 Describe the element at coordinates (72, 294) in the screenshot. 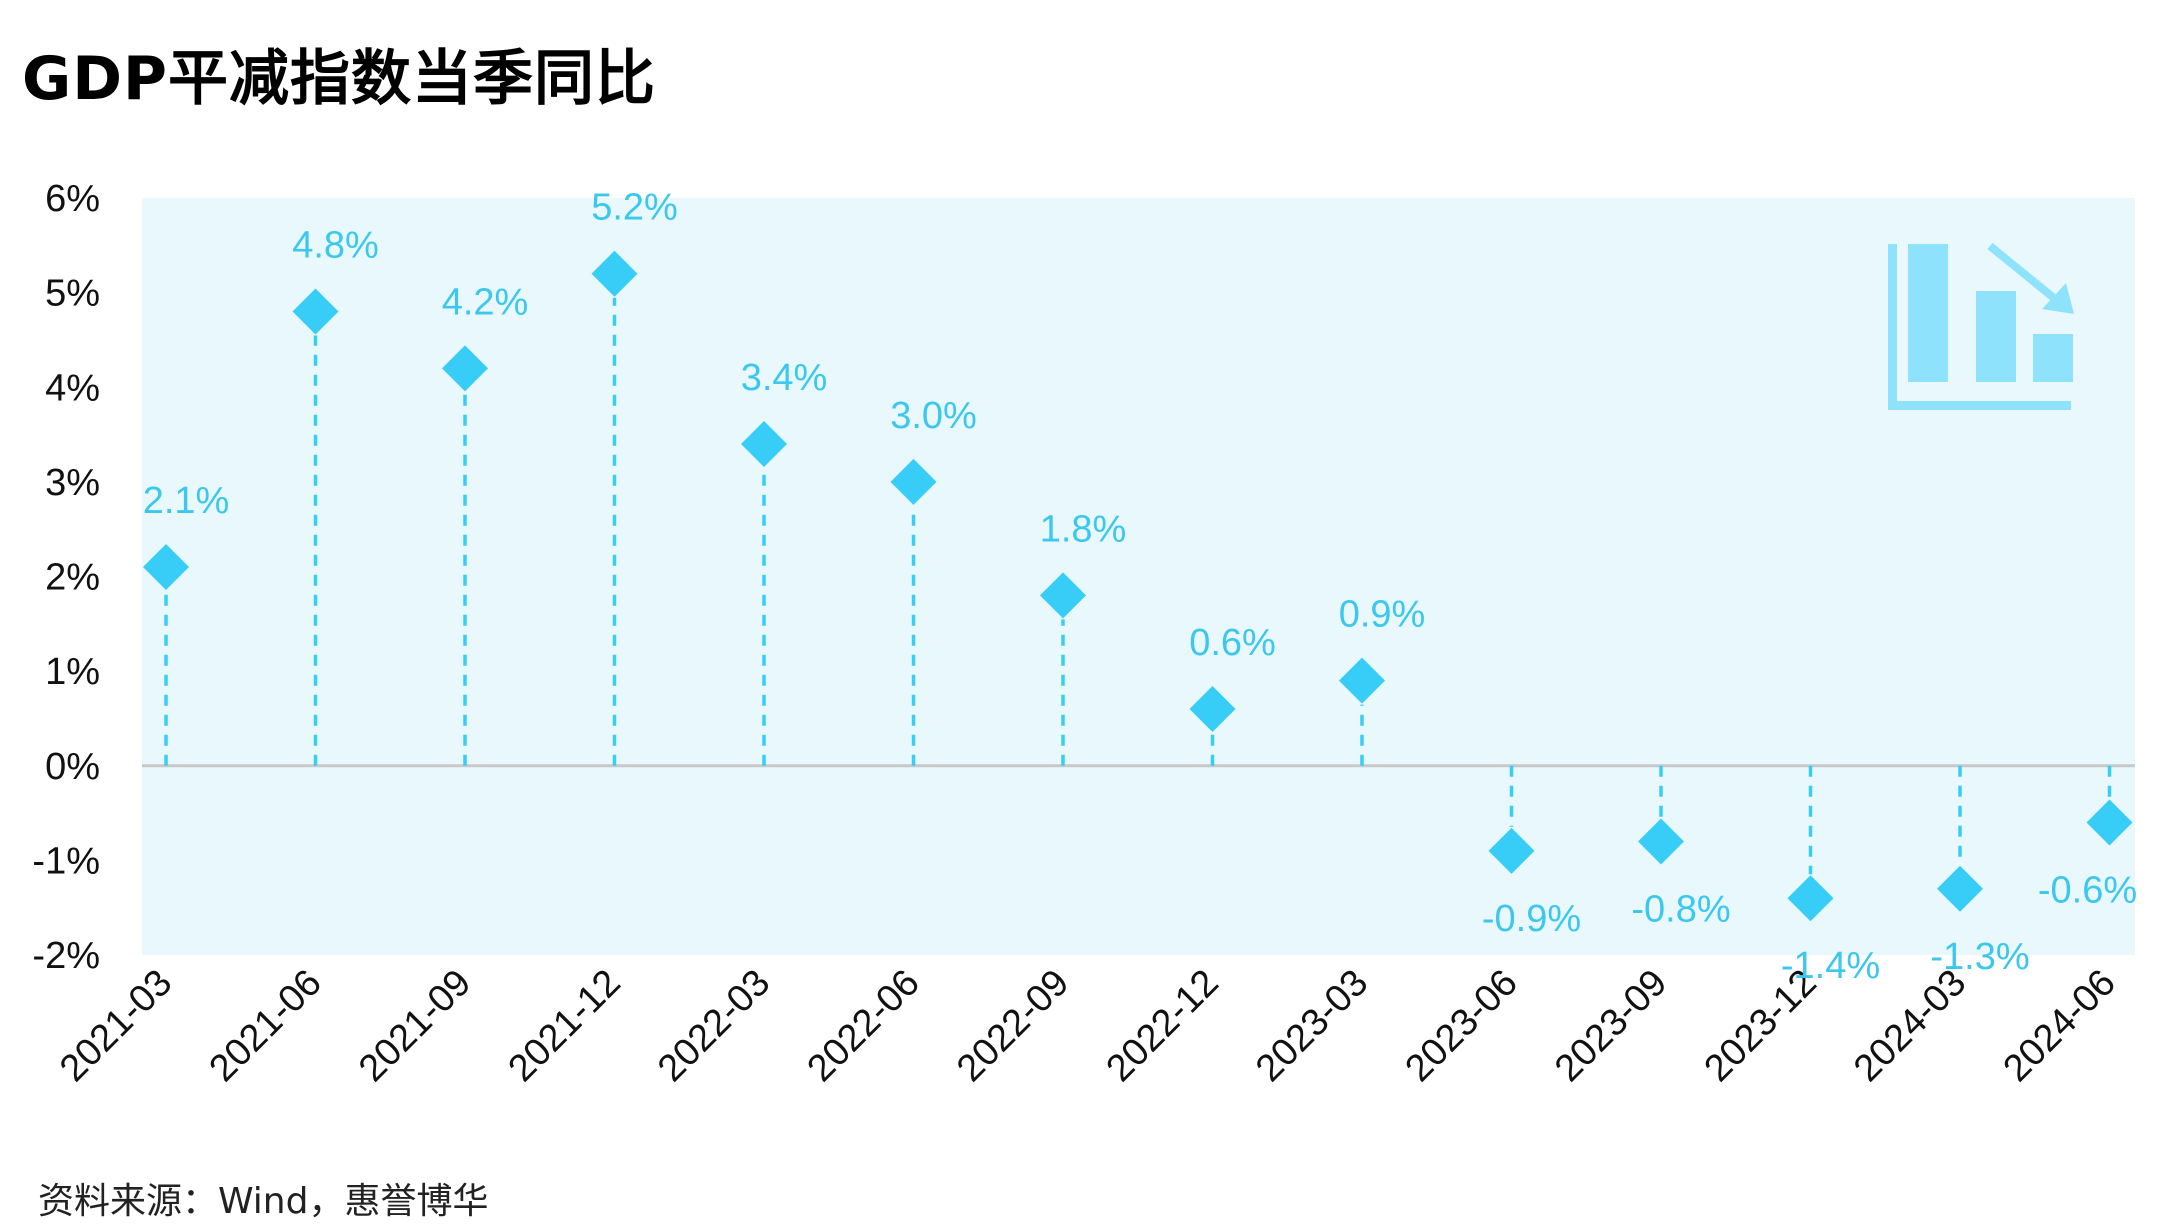

I see `y-tick-label: 5%` at that location.